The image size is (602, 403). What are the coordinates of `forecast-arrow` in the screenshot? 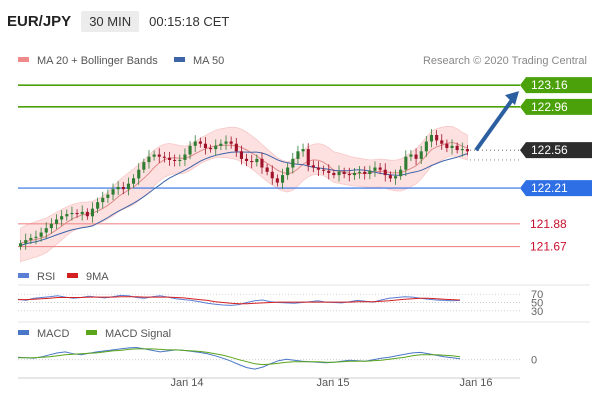 It's located at (496, 121).